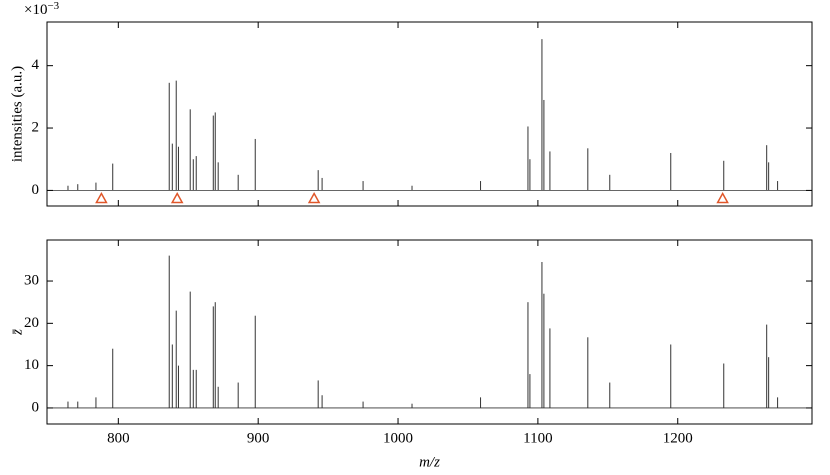 Image resolution: width=830 pixels, height=475 pixels. I want to click on x-axis-label: m/z, so click(429, 462).